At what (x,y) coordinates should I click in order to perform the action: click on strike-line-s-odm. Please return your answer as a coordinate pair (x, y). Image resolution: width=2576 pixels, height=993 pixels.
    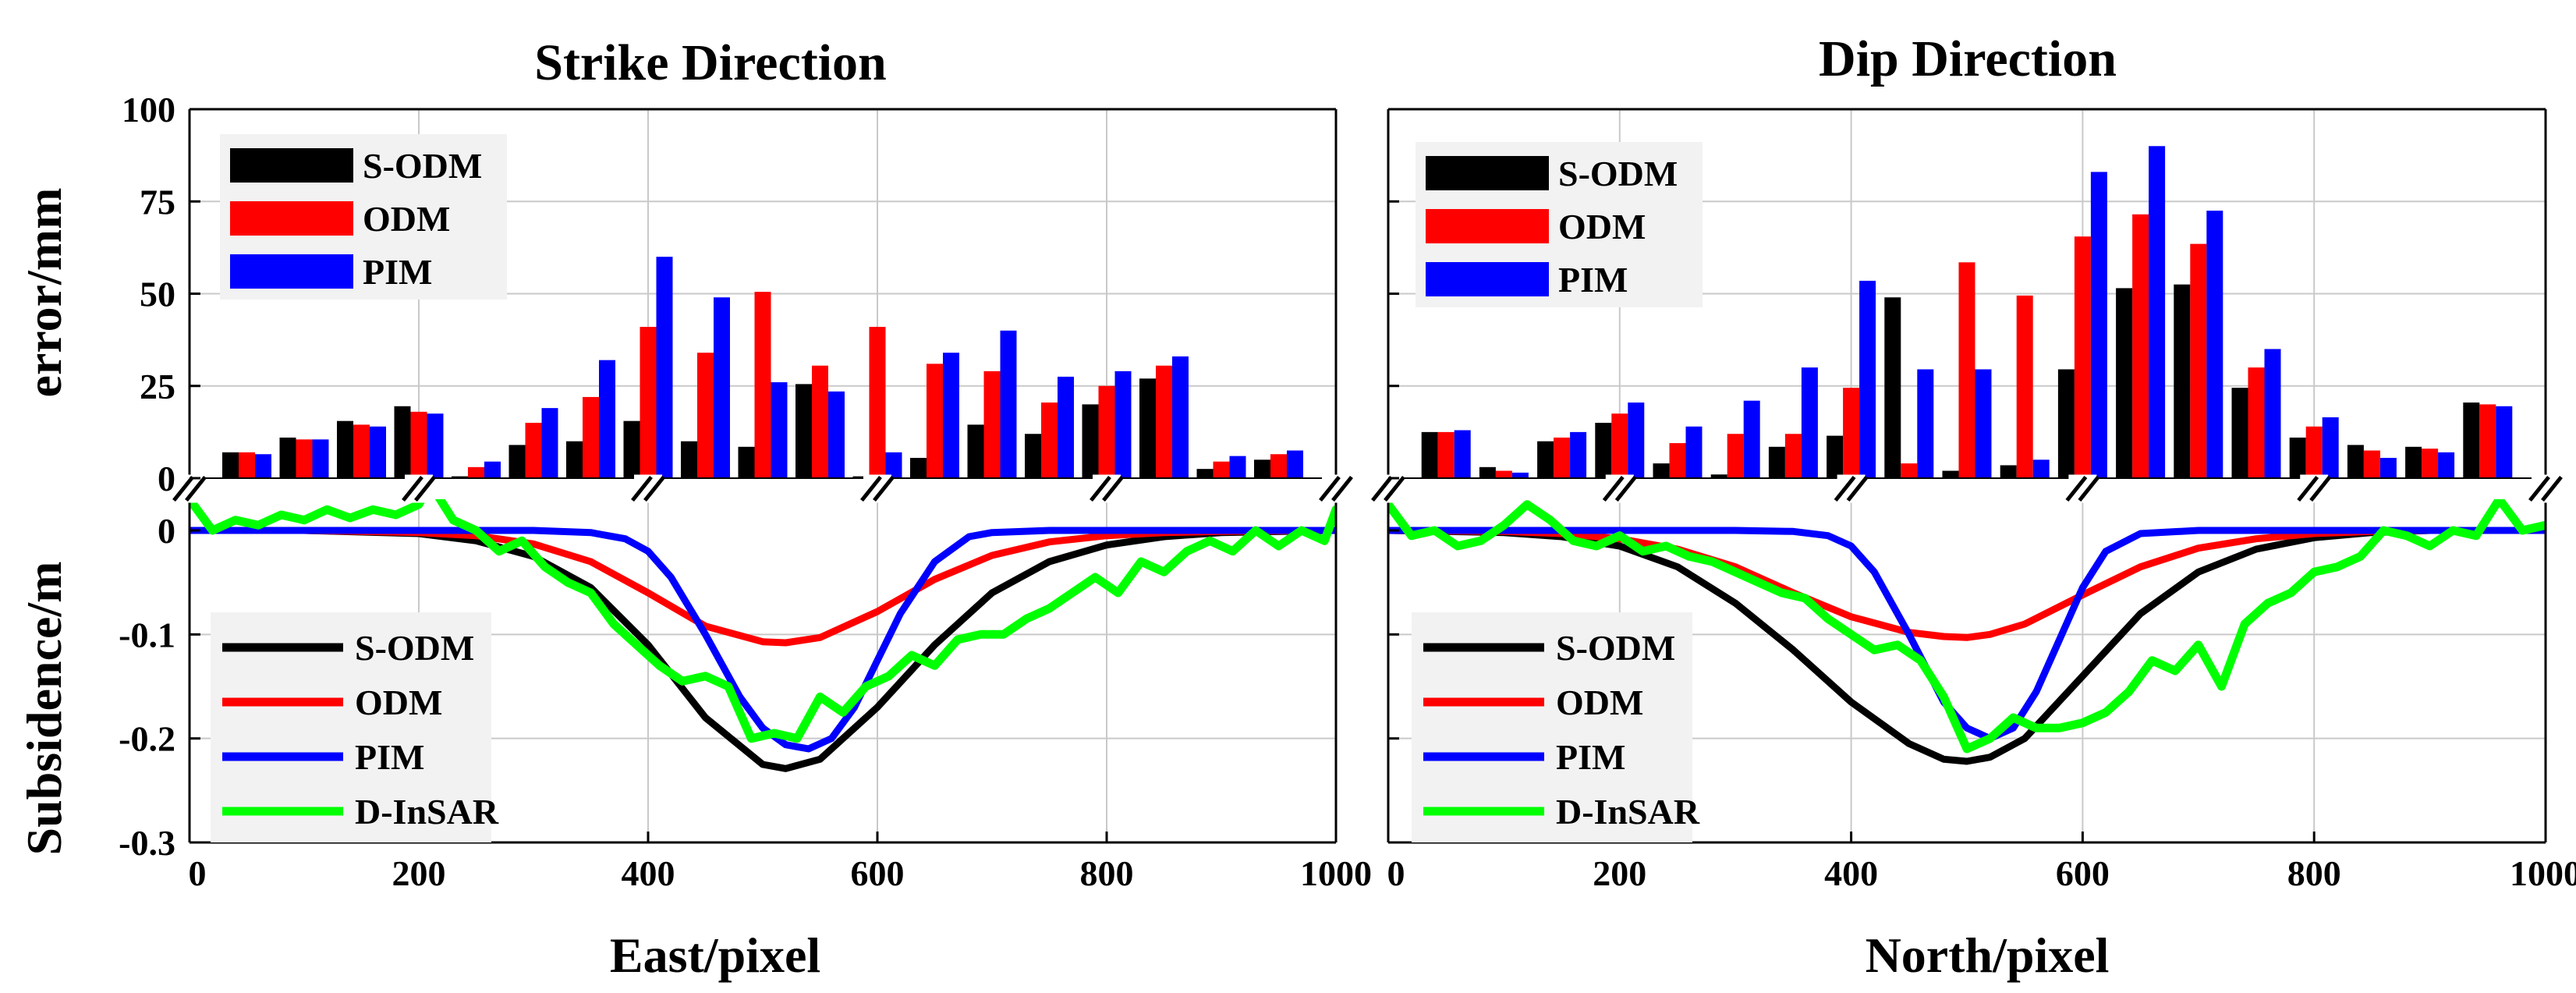
    Looking at the image, I should click on (763, 649).